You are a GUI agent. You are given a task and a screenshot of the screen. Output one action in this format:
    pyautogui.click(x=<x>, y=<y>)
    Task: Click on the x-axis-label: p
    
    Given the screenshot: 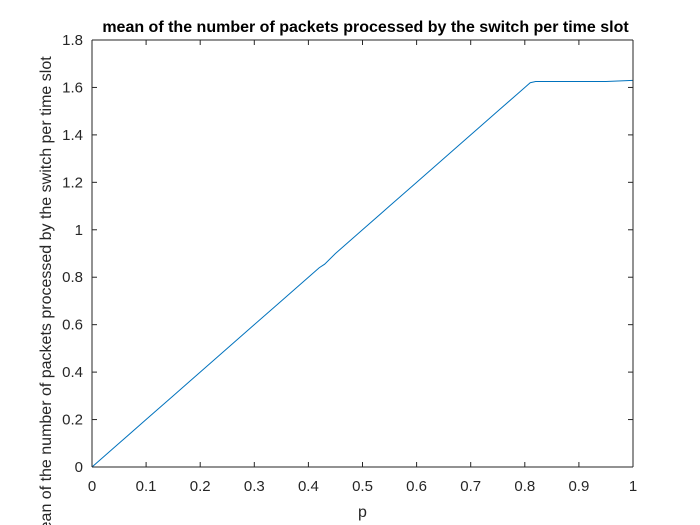 What is the action you would take?
    pyautogui.click(x=362, y=512)
    